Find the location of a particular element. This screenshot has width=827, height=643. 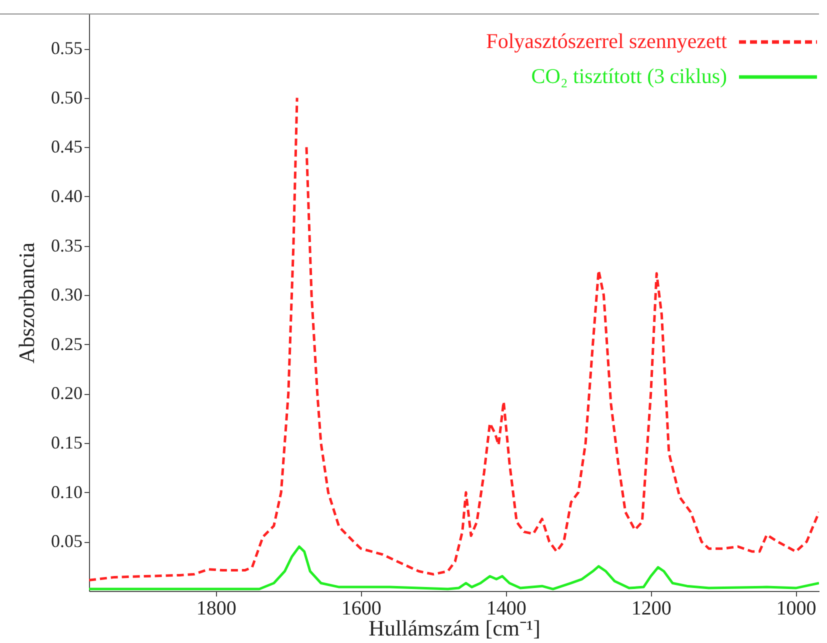

x-tick-label: 1200 is located at coordinates (651, 609).